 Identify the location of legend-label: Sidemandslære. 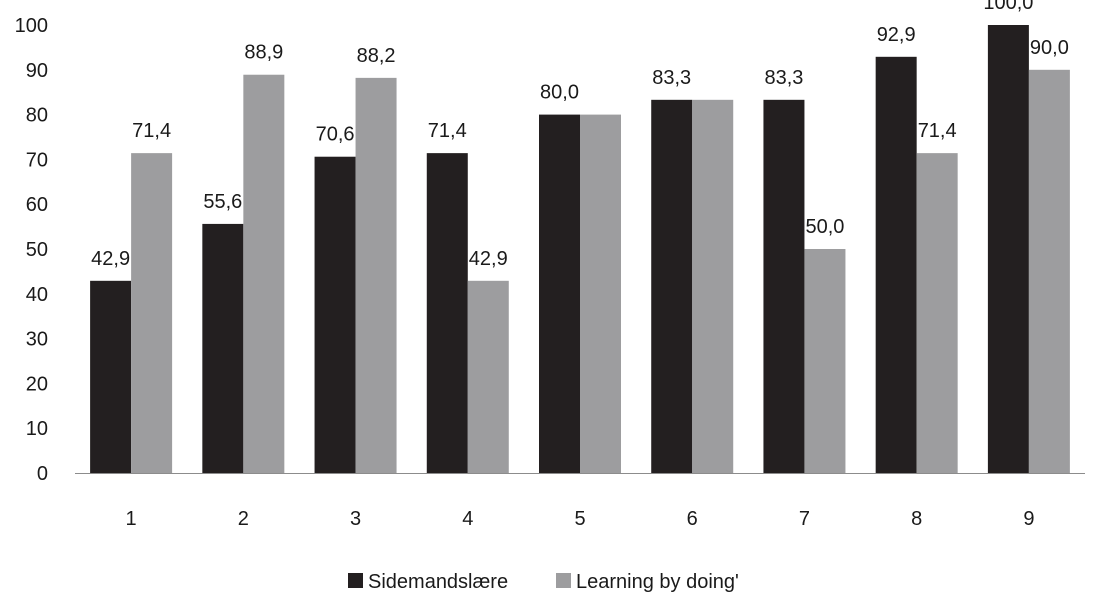
(438, 582).